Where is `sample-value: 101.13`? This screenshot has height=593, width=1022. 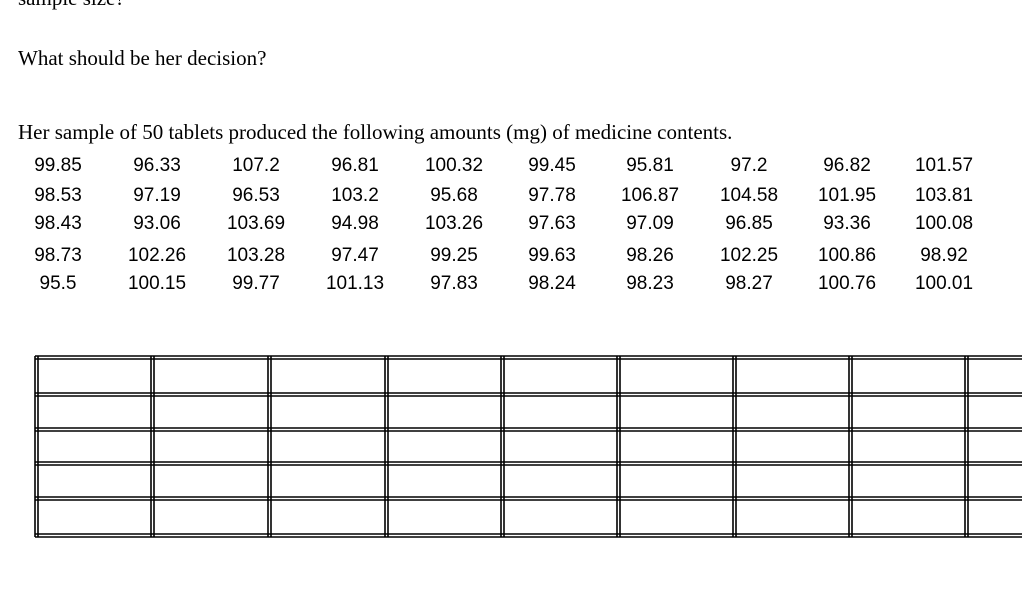 sample-value: 101.13 is located at coordinates (355, 283).